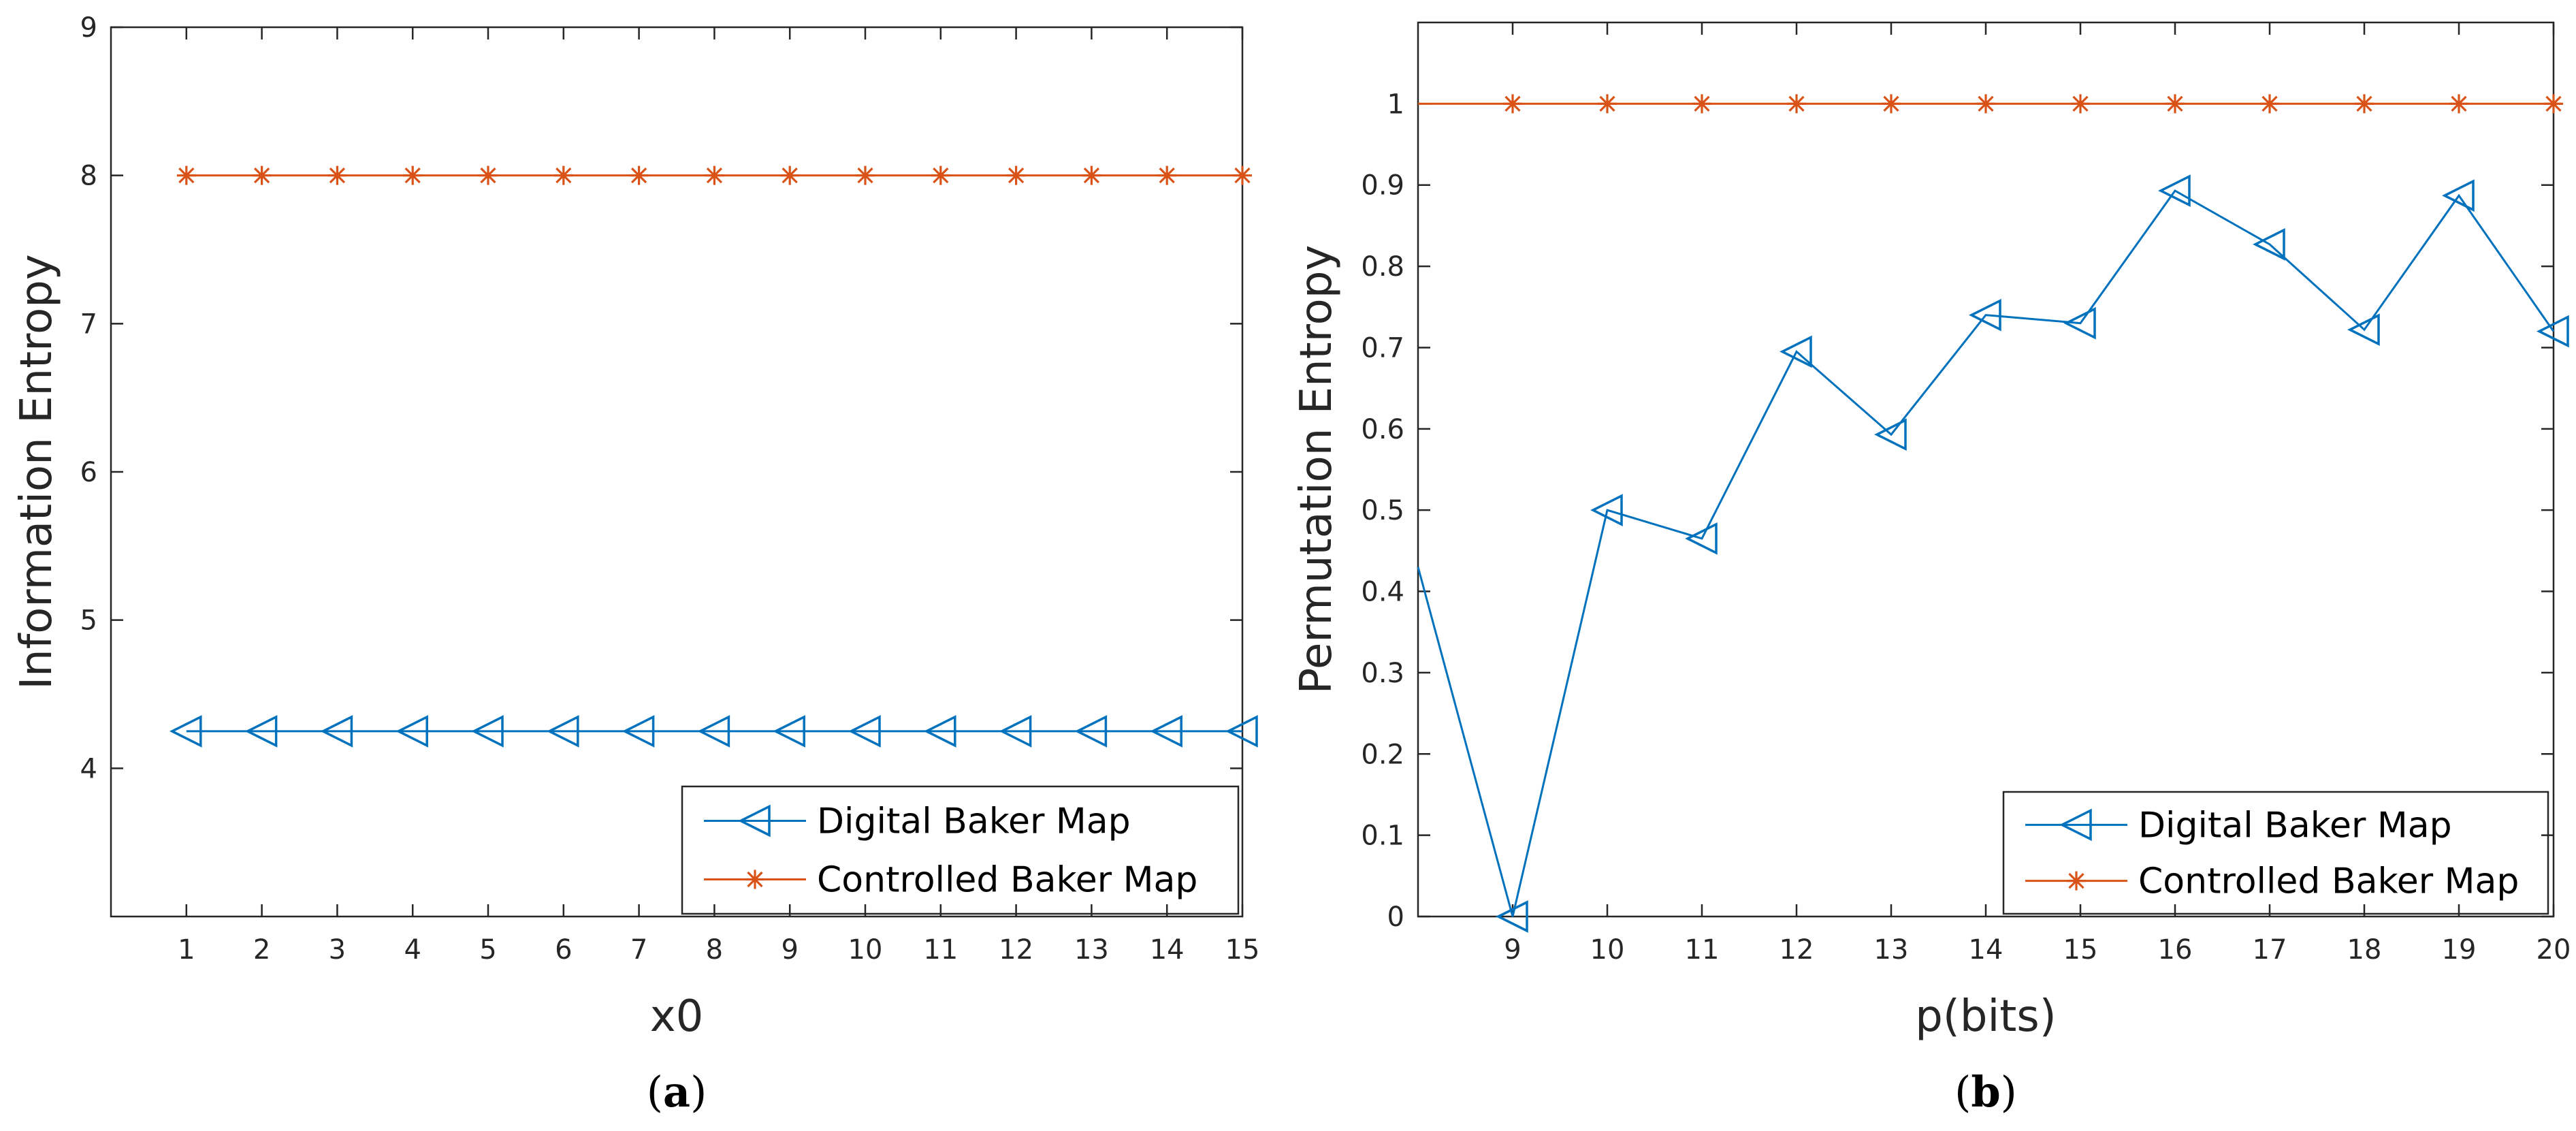  Describe the element at coordinates (1383, 348) in the screenshot. I see `chart-b-ytick-label: 0.7` at that location.